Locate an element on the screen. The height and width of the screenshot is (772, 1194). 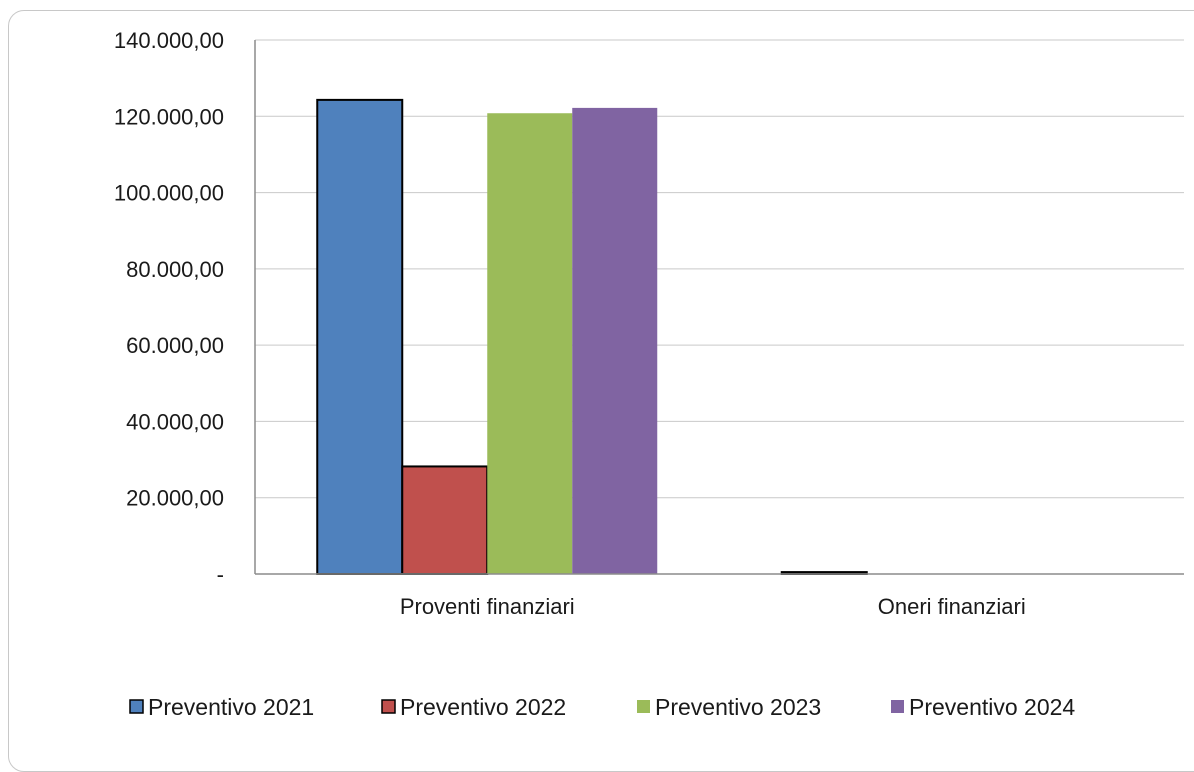
legend-label: Preventivo 2022 is located at coordinates (483, 707).